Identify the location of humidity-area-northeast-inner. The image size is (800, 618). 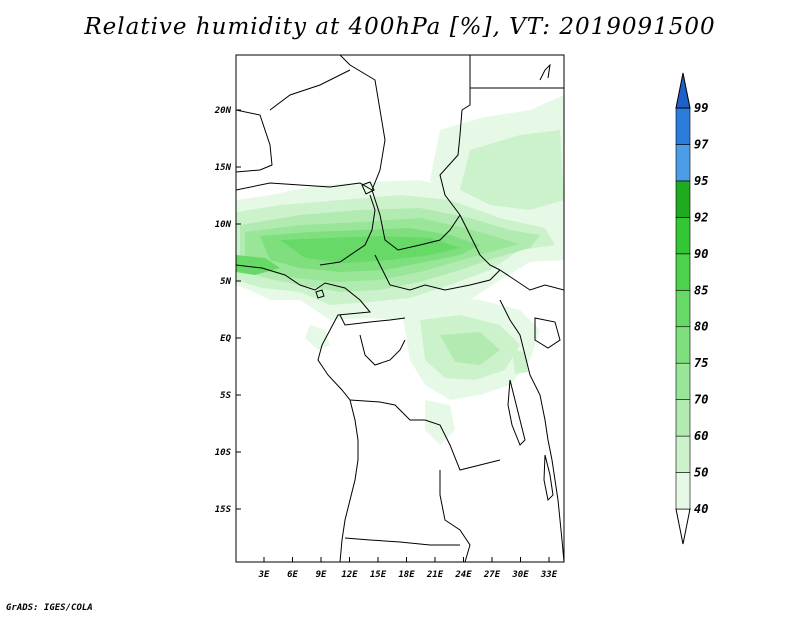
(512, 170).